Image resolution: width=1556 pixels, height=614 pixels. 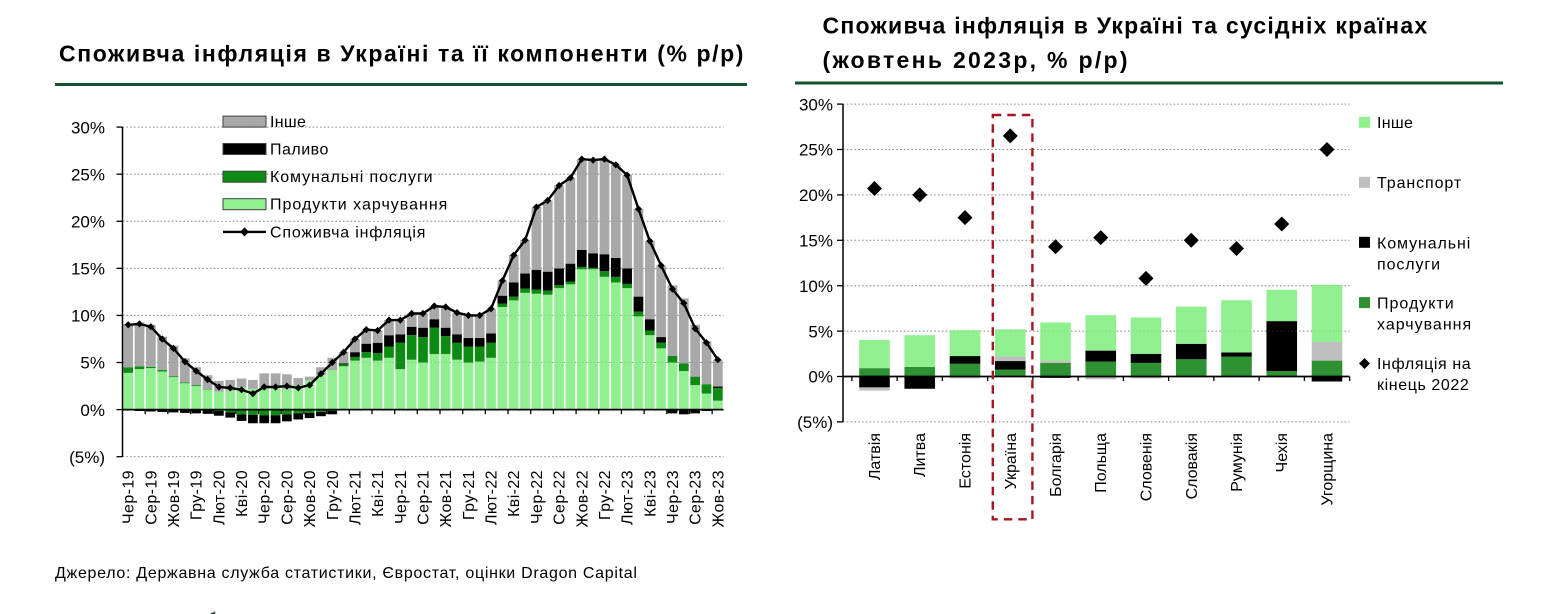 What do you see at coordinates (875, 456) in the screenshot?
I see `svg-text: Латвія` at bounding box center [875, 456].